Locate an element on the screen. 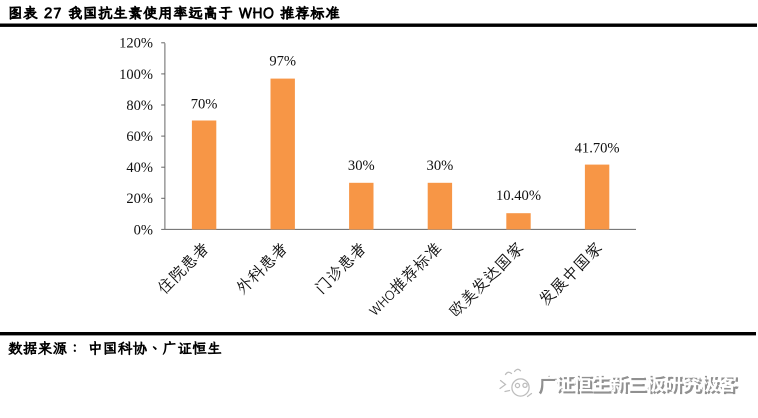 The width and height of the screenshot is (758, 418). svg-text: 100% is located at coordinates (136, 75).